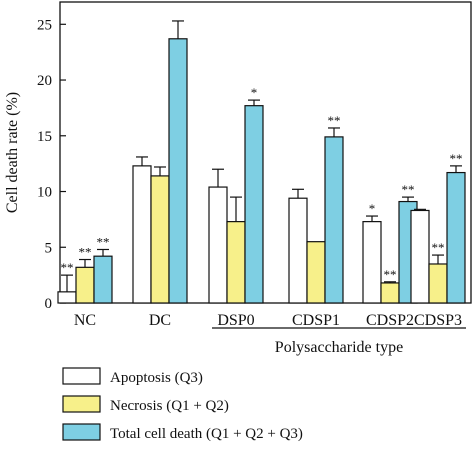  What do you see at coordinates (316, 320) in the screenshot?
I see `x-tick-label: CDSP1` at bounding box center [316, 320].